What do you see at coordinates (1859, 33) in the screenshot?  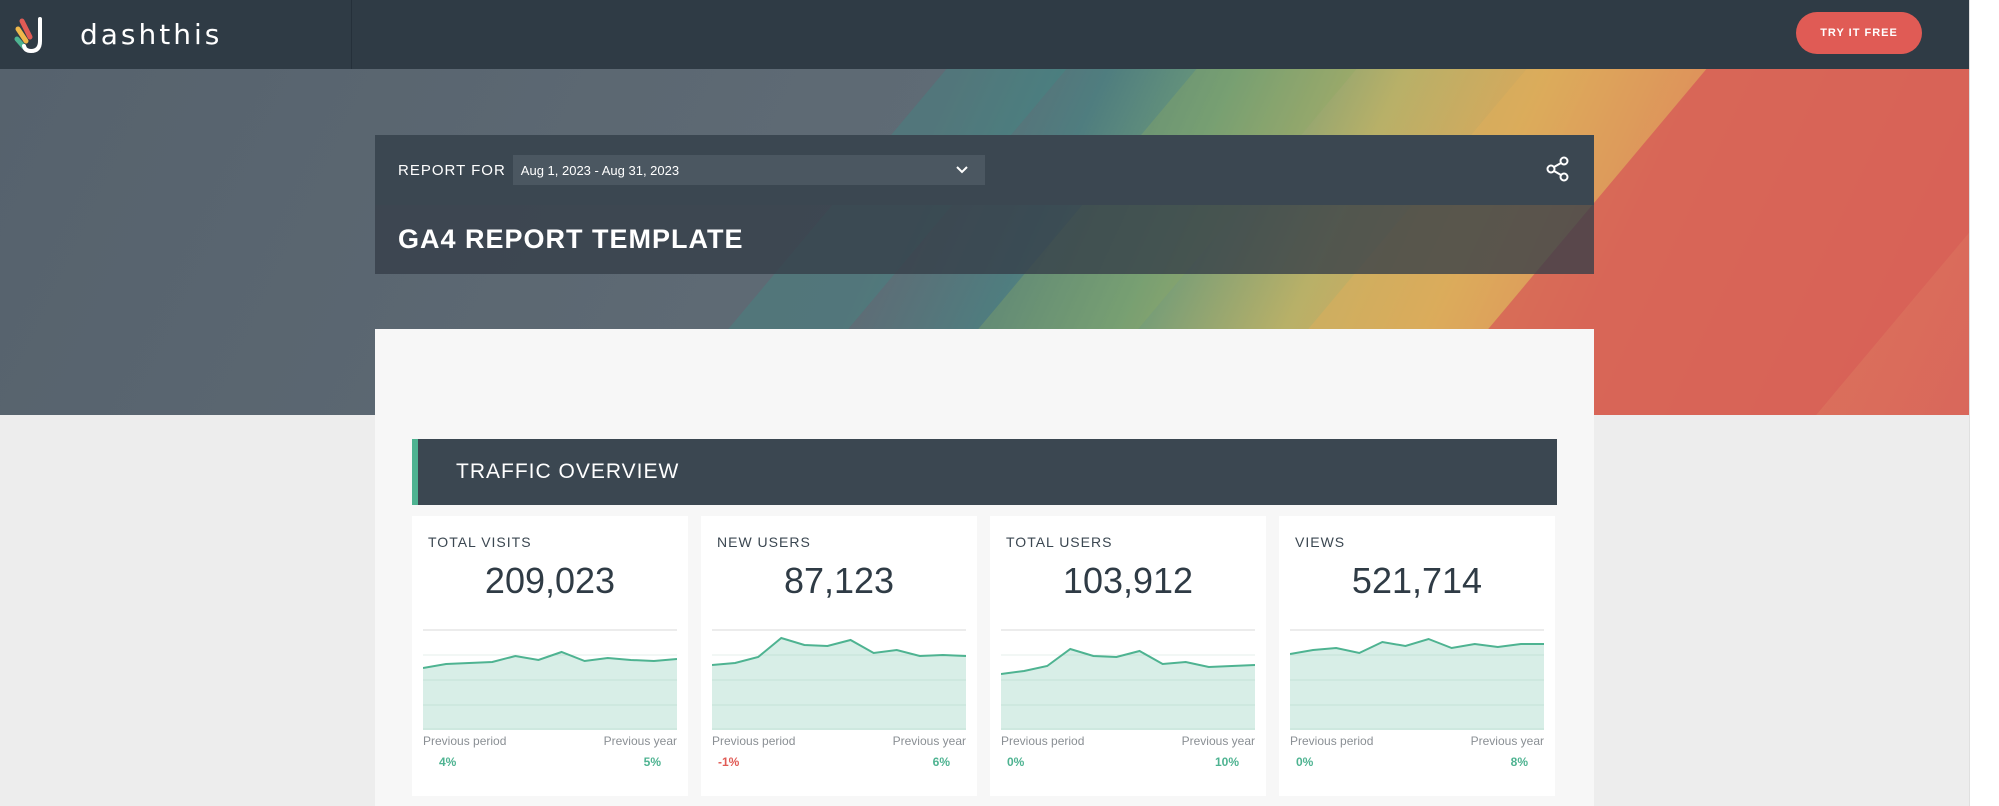 I see `try-it-free-button: TRY IT FREE` at bounding box center [1859, 33].